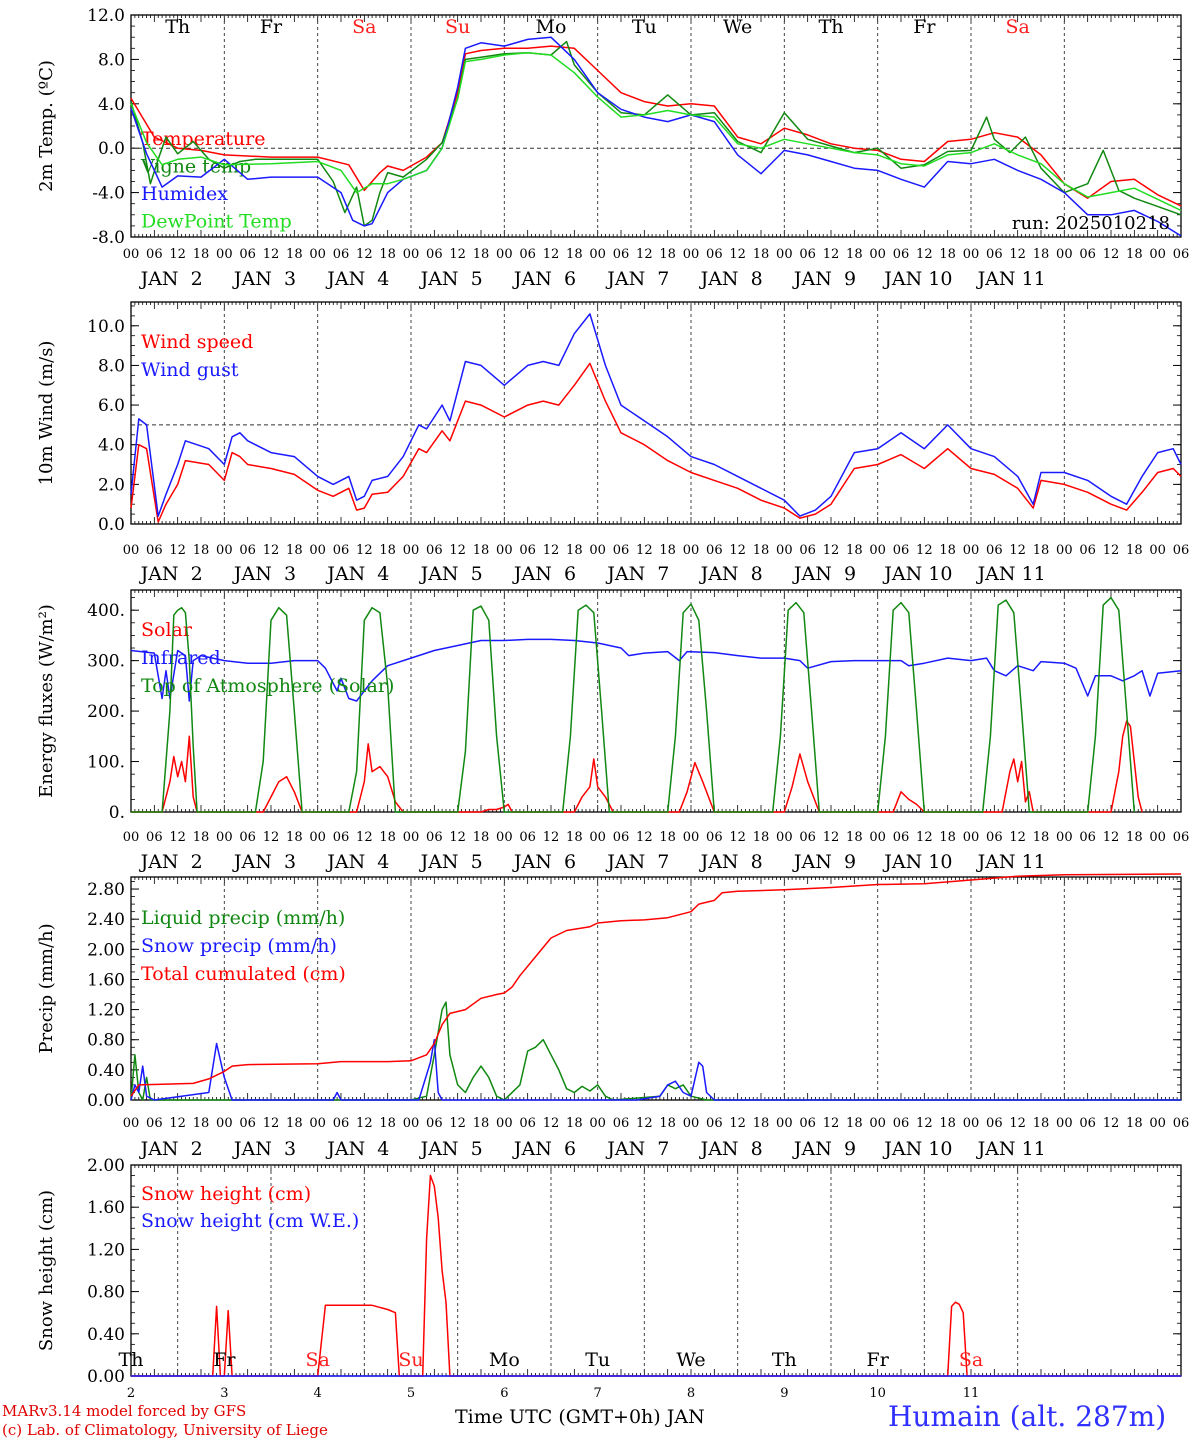 The image size is (1194, 1440). I want to click on series-line-snow-precip-mm-h-, so click(655, 1069).